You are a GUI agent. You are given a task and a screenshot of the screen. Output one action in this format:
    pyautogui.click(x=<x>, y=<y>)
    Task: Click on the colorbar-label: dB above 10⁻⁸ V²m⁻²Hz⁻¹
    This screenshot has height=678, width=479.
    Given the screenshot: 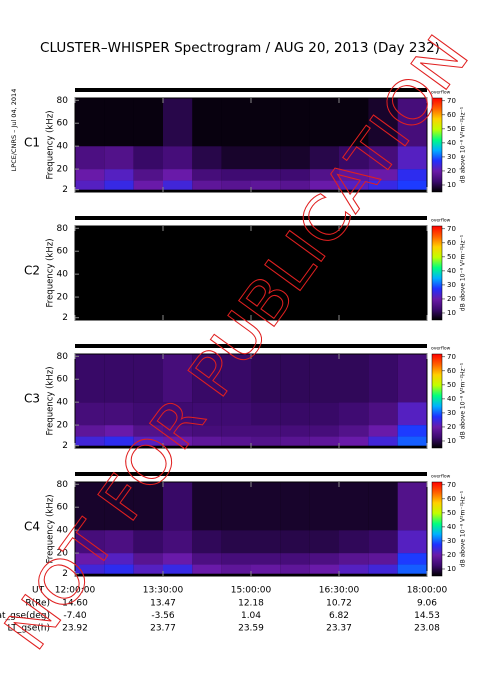 What is the action you would take?
    pyautogui.click(x=463, y=272)
    